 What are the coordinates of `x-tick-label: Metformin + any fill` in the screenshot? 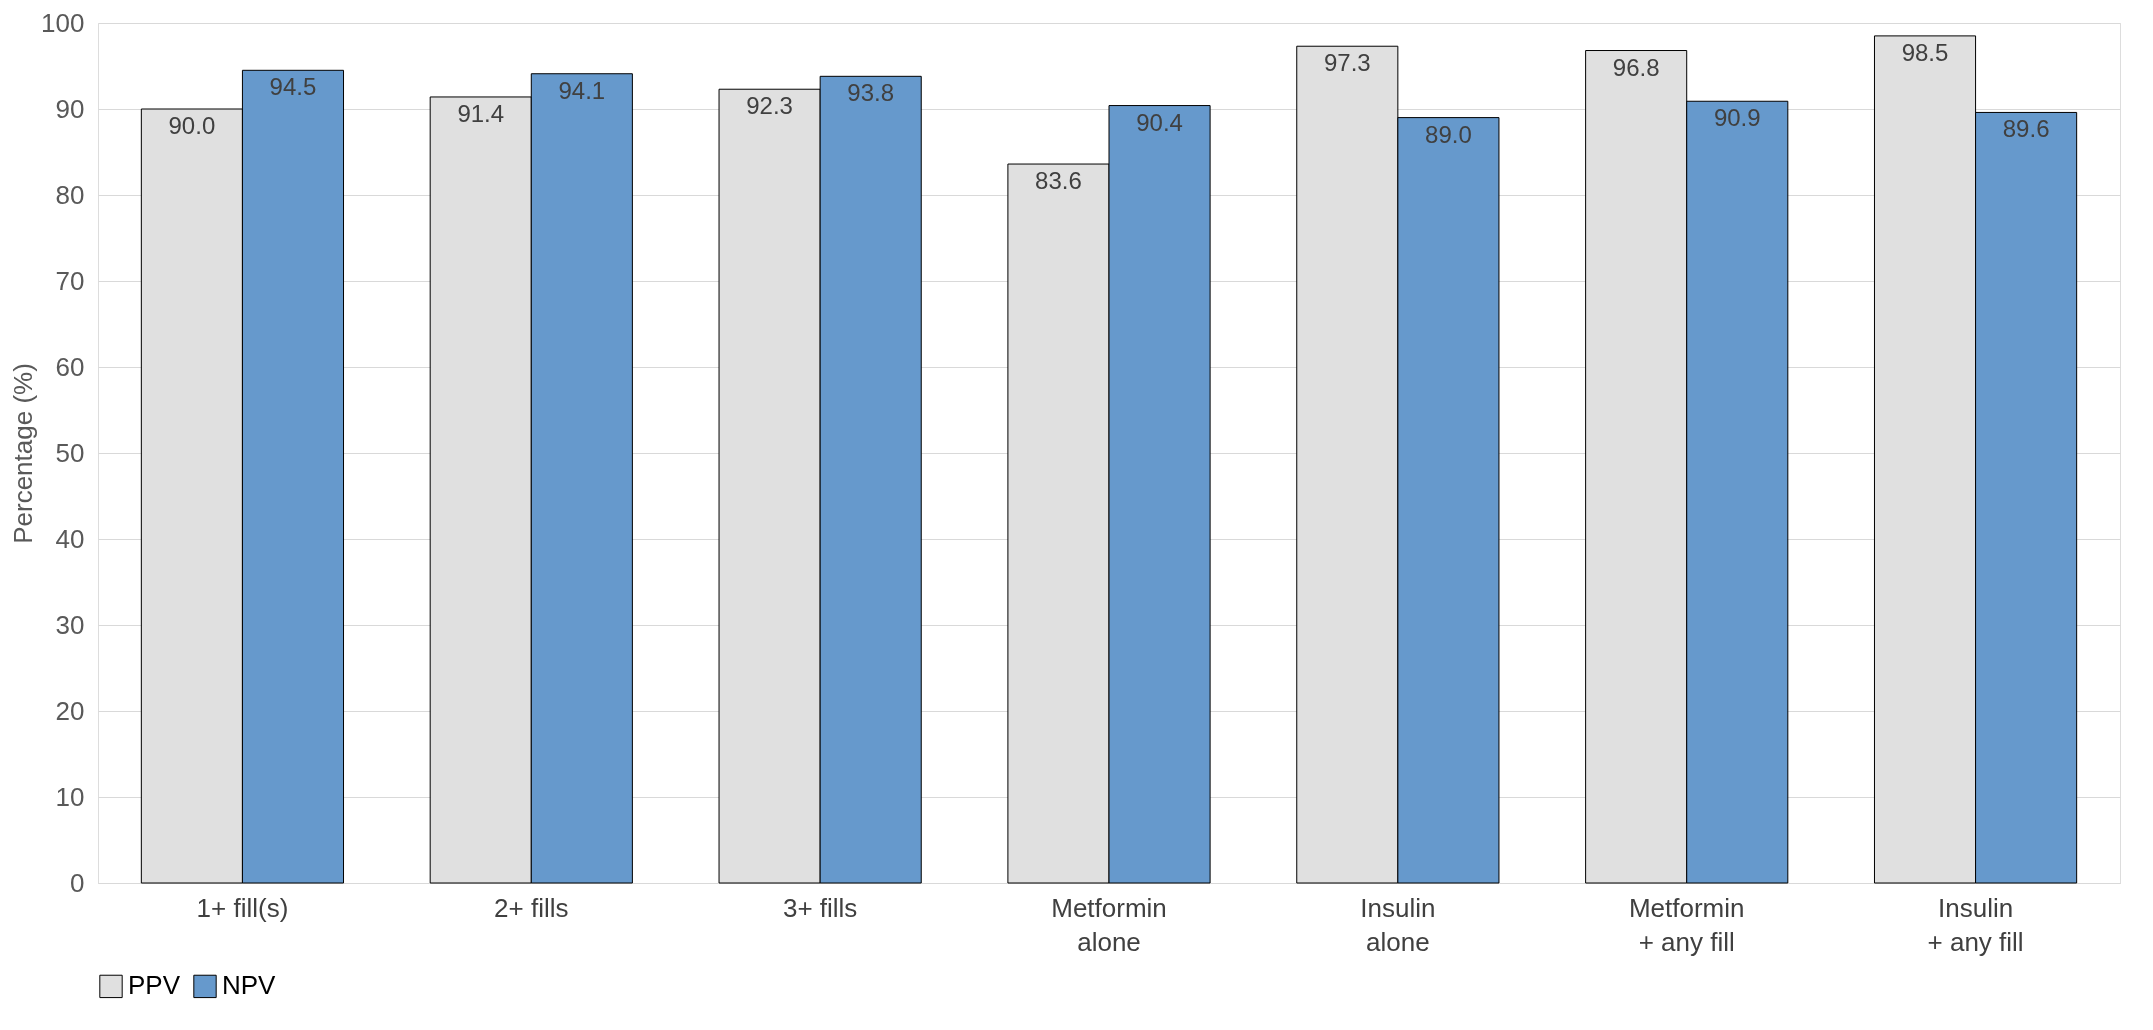 It's located at (1686, 924).